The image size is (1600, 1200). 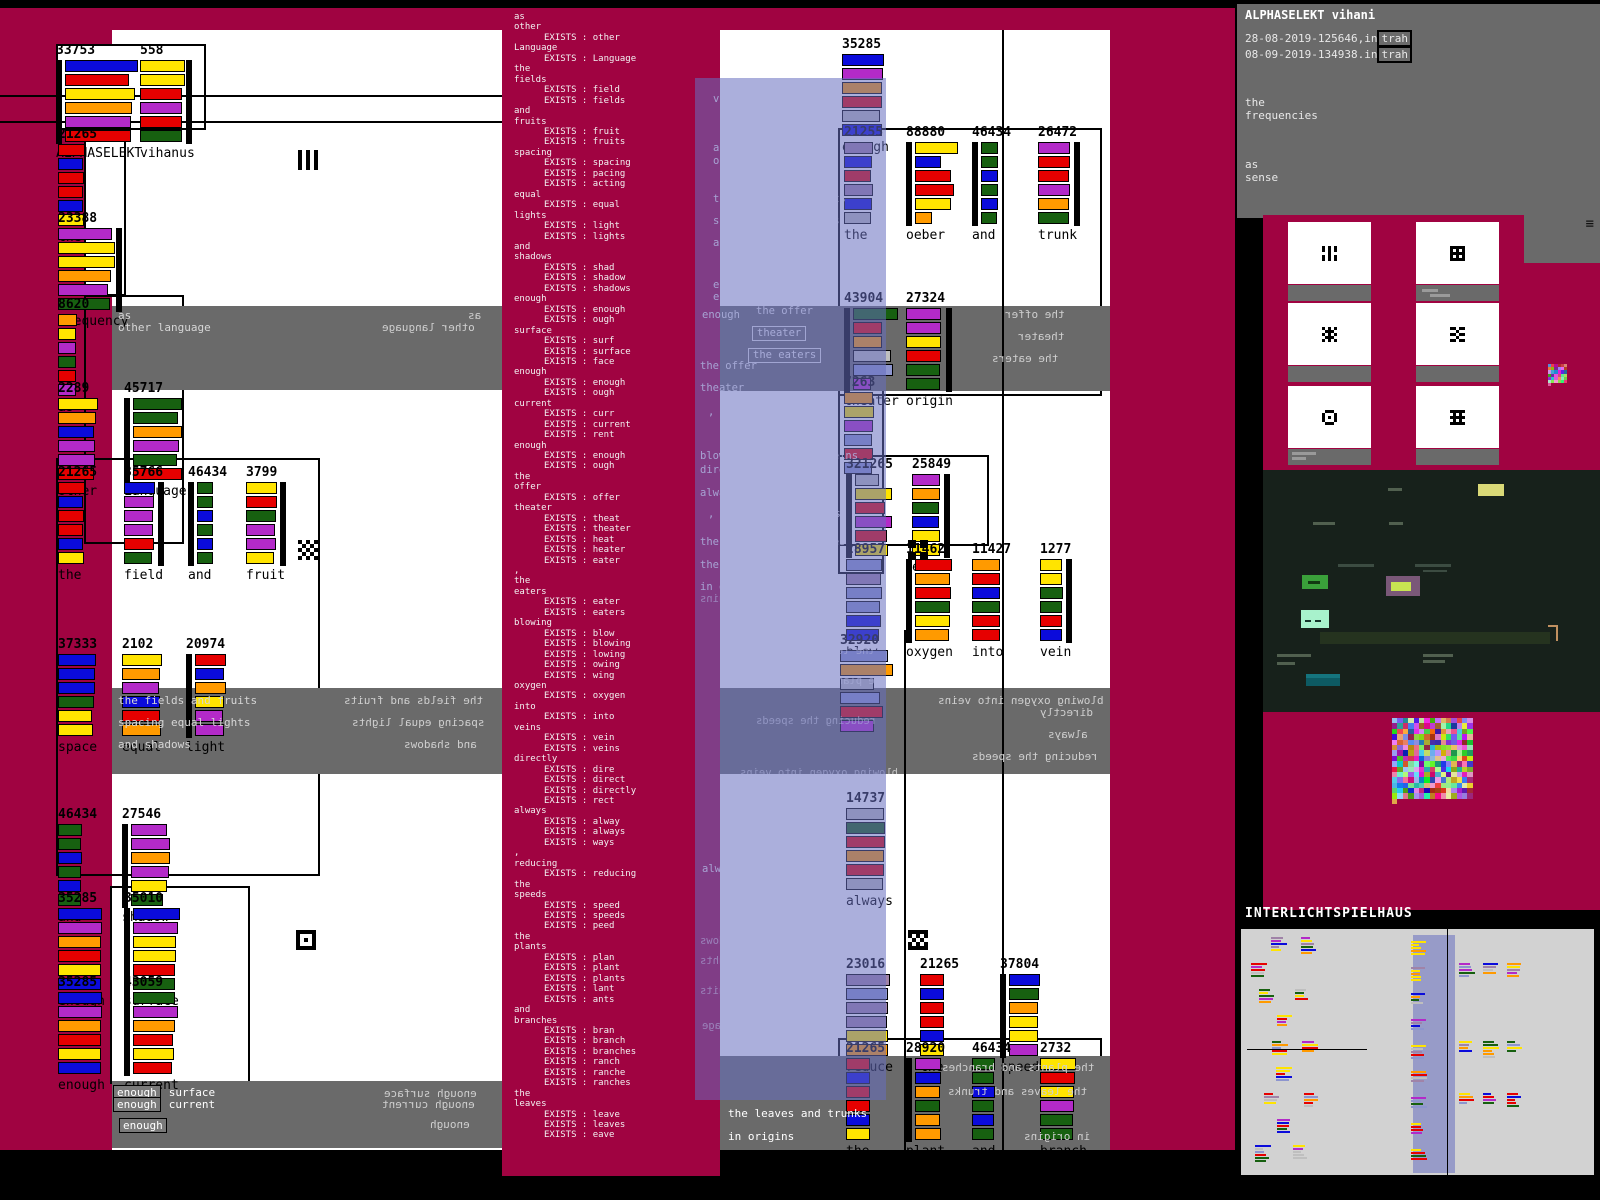 What do you see at coordinates (1058, 235) in the screenshot?
I see `chart-label: trunk` at bounding box center [1058, 235].